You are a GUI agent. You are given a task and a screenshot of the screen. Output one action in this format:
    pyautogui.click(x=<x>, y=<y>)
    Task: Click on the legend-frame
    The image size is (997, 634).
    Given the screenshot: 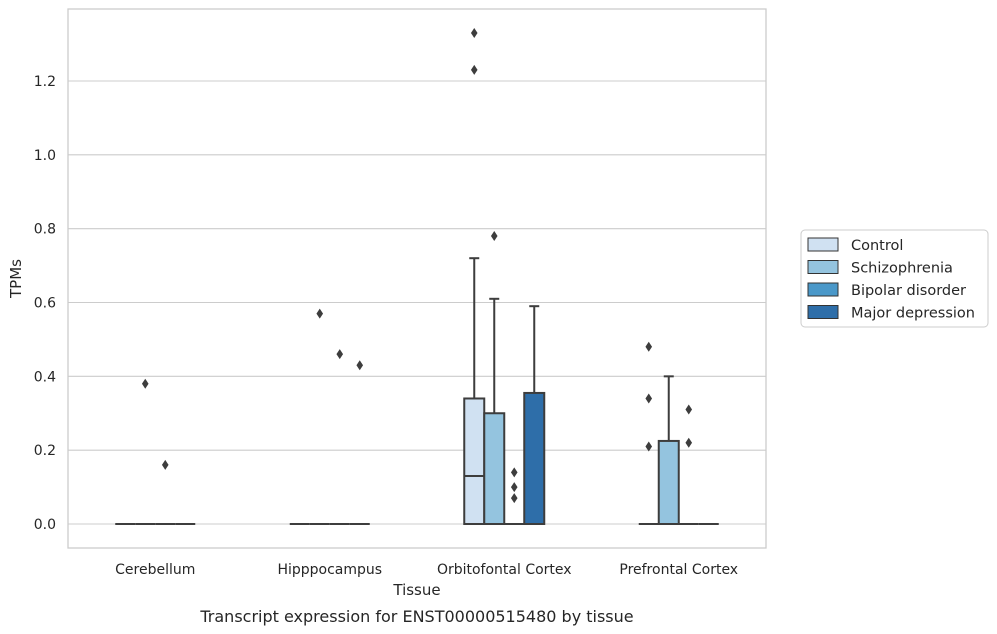 What is the action you would take?
    pyautogui.click(x=894, y=278)
    